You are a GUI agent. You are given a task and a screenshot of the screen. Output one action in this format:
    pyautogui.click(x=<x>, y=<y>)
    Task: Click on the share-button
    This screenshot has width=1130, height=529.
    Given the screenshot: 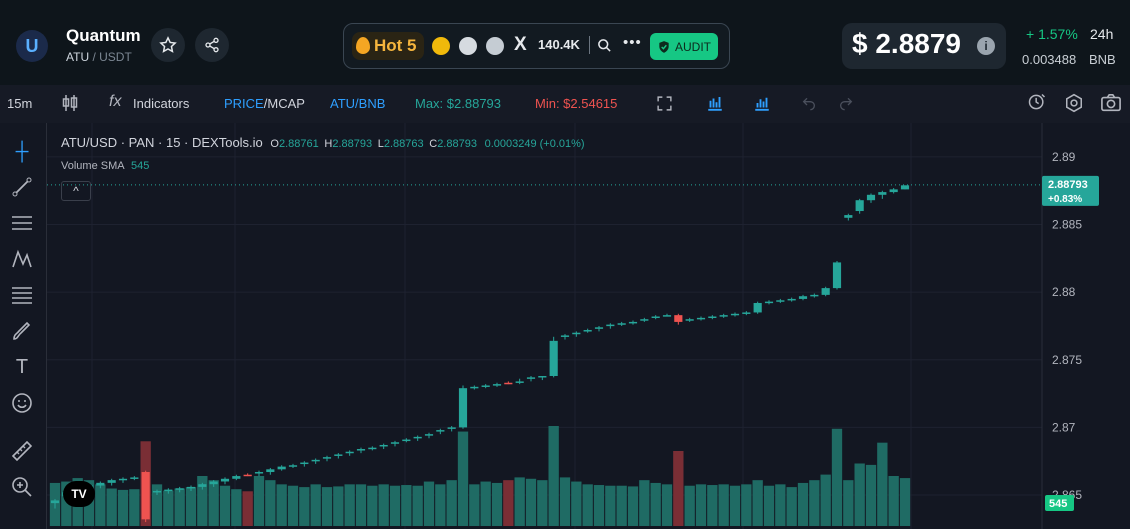 What is the action you would take?
    pyautogui.click(x=212, y=45)
    